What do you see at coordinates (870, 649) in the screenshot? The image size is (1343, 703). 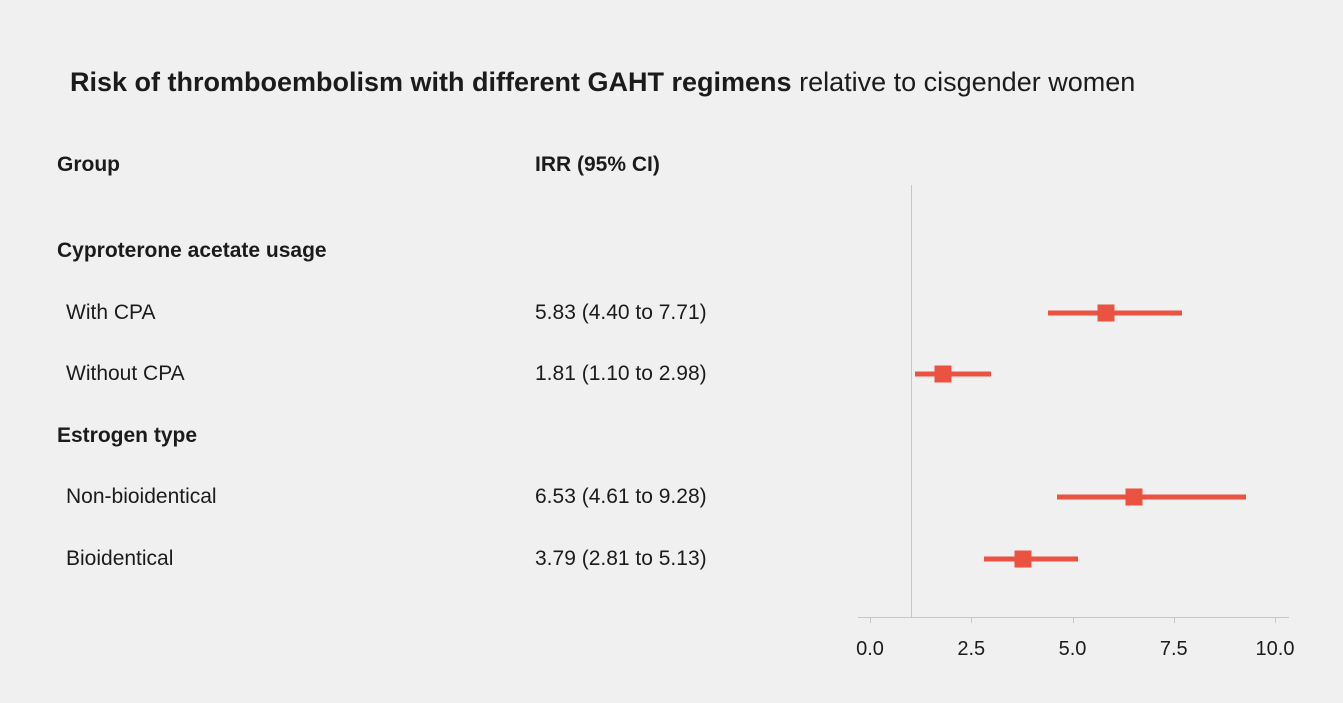 I see `x-axis-tick-label: 0.0` at bounding box center [870, 649].